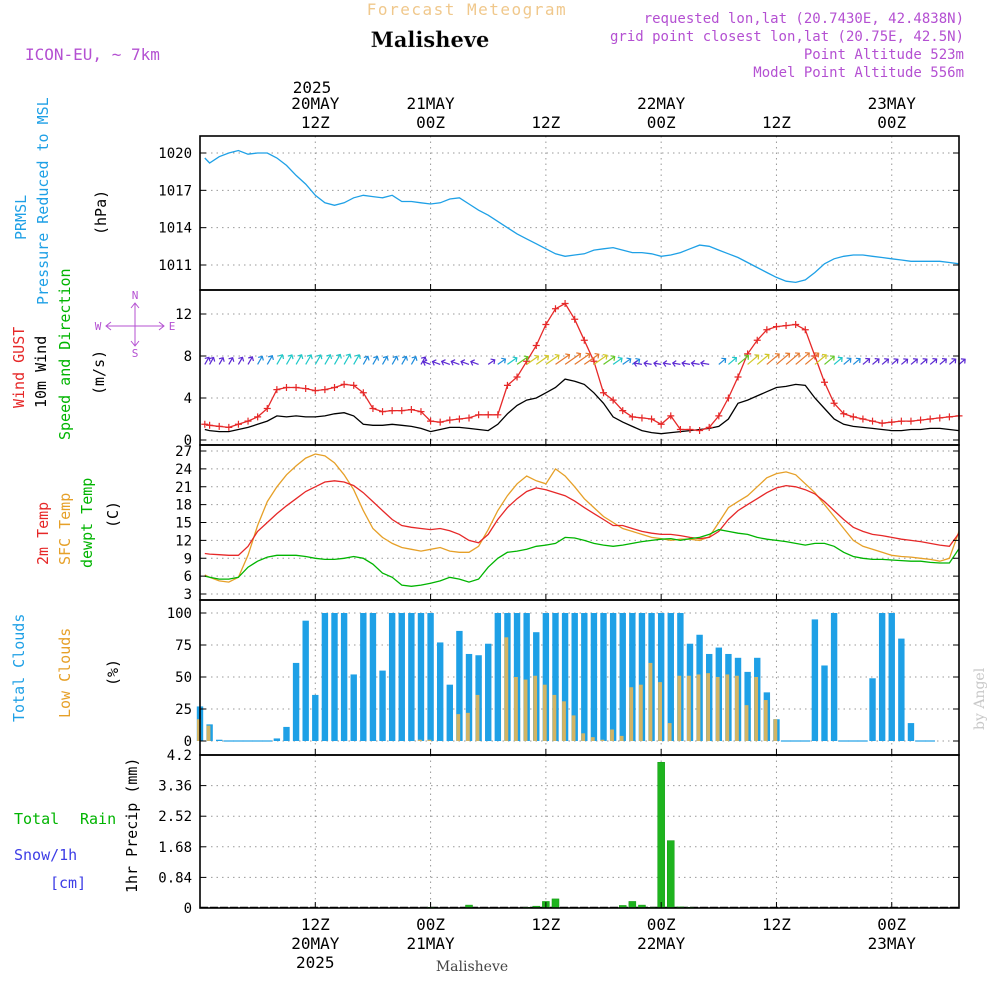 This screenshot has width=1000, height=1000. I want to click on temperature-ytick-label: 15, so click(183, 524).